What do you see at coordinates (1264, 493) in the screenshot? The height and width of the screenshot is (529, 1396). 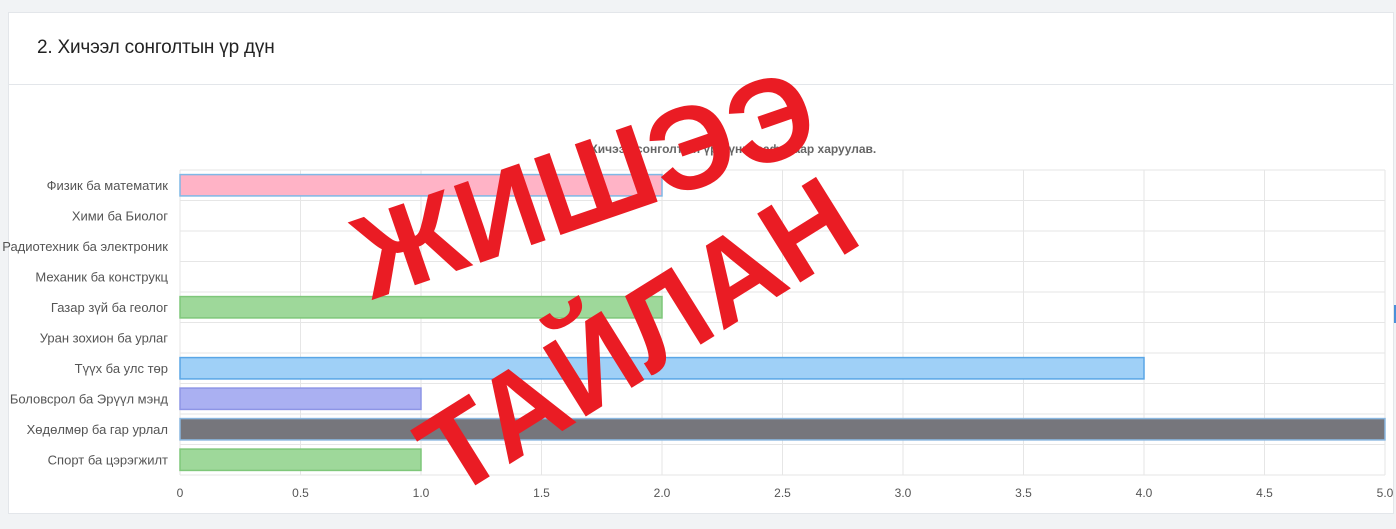 I see `x-tick-label: 4.5` at bounding box center [1264, 493].